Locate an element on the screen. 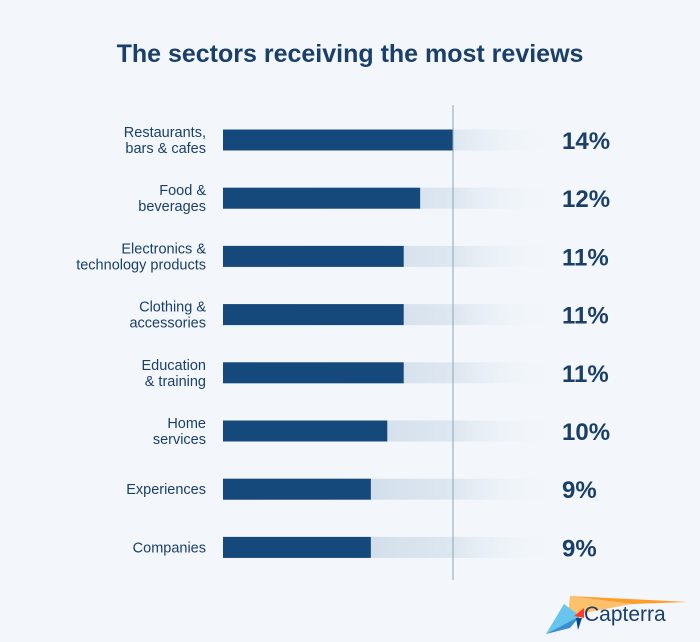  value-label: 10% is located at coordinates (586, 432).